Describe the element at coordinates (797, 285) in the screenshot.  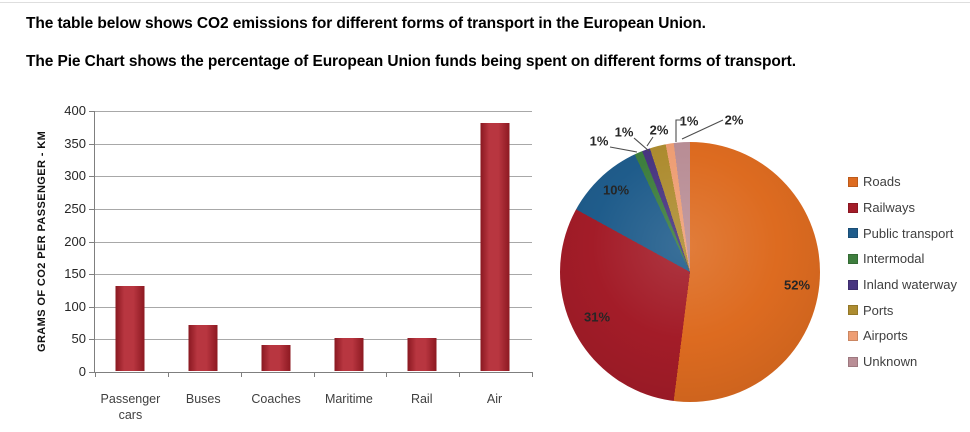
I see `pie-label-roads: 52%` at that location.